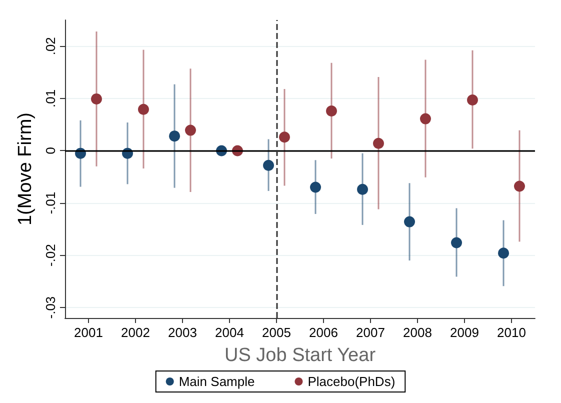 Image resolution: width=561 pixels, height=403 pixels. I want to click on x-tick-label: 2001, so click(88, 332).